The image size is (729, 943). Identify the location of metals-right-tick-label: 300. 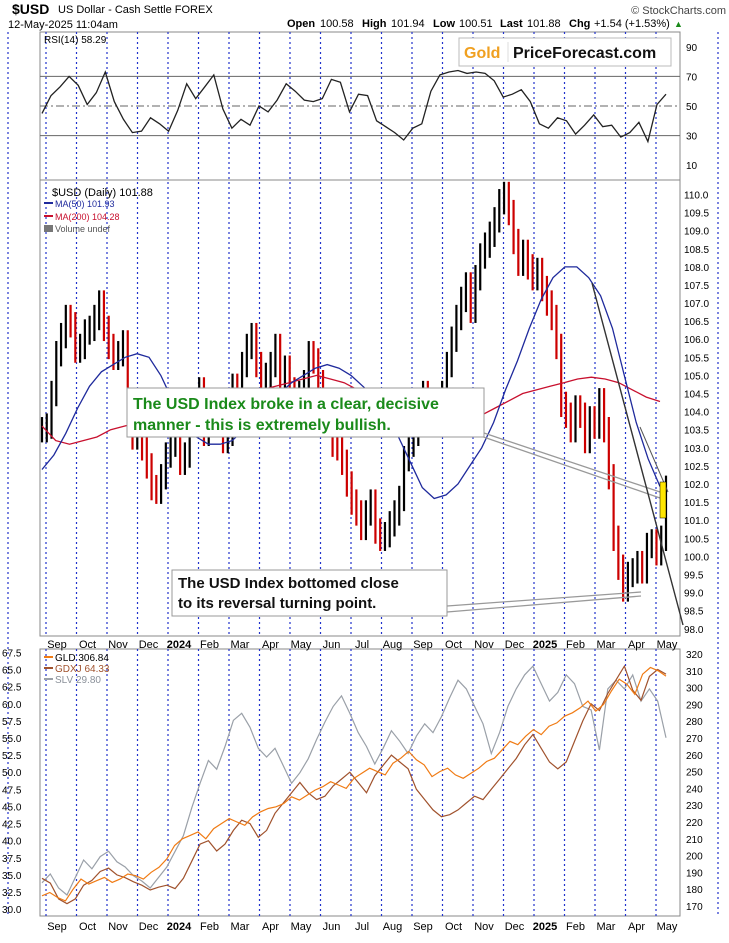
(694, 689).